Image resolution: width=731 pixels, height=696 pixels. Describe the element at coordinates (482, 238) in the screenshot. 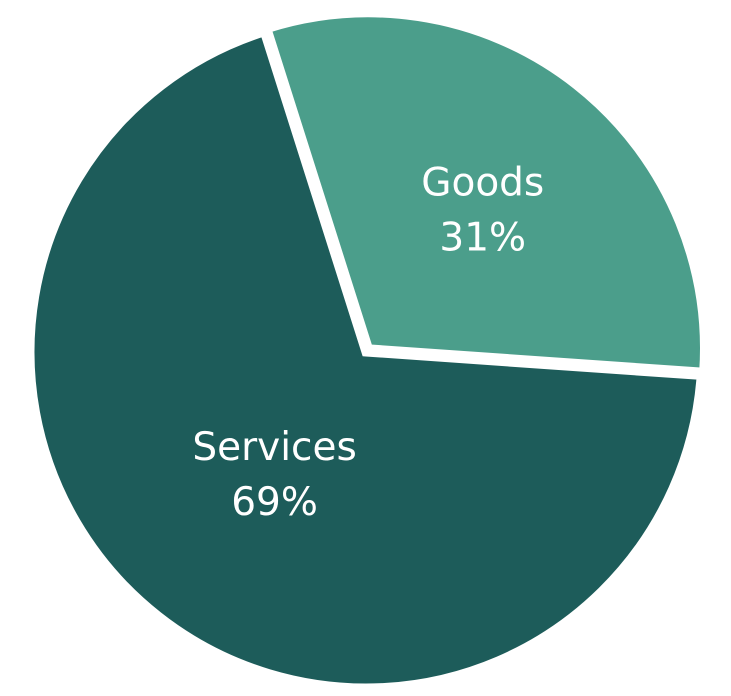

I see `slice-value-goods: 31%` at that location.